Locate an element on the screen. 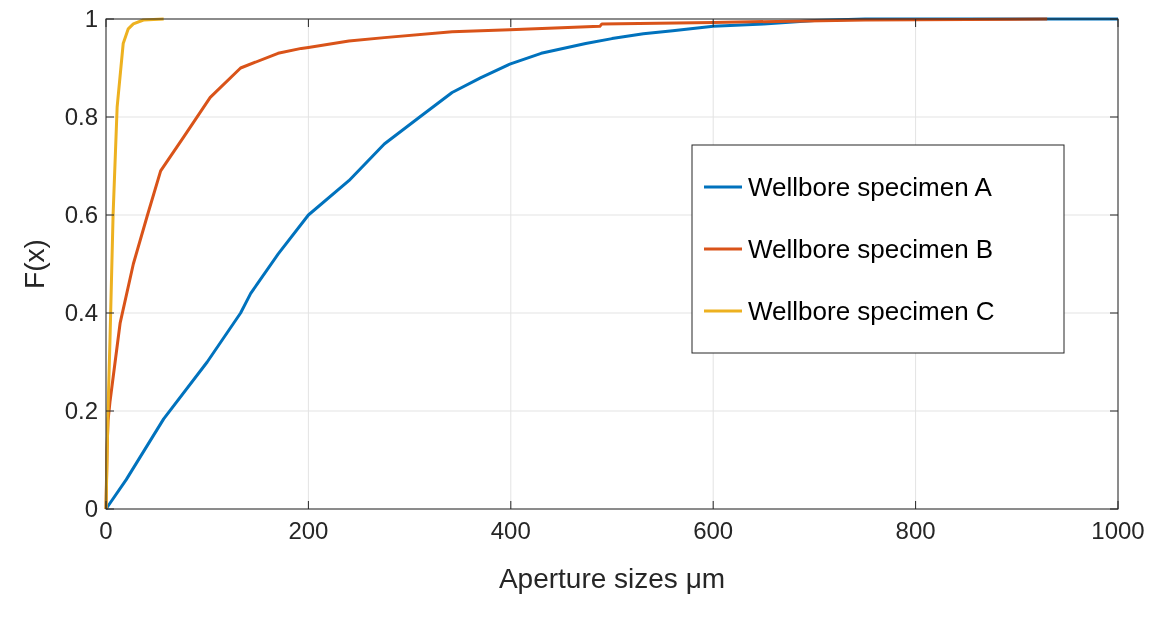 This screenshot has width=1165, height=618. x-tick-label: 1000 is located at coordinates (1118, 530).